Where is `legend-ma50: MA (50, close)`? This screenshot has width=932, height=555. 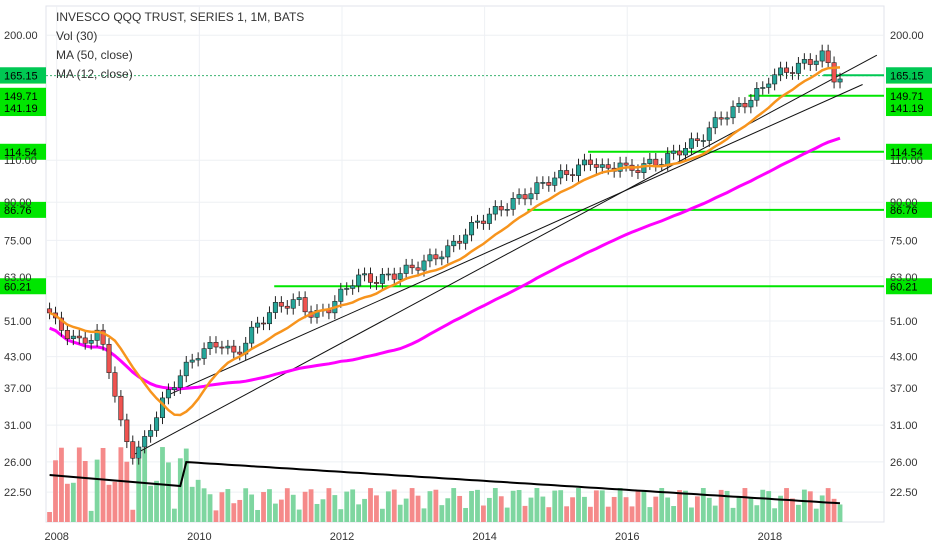 legend-ma50: MA (50, close) is located at coordinates (94, 55).